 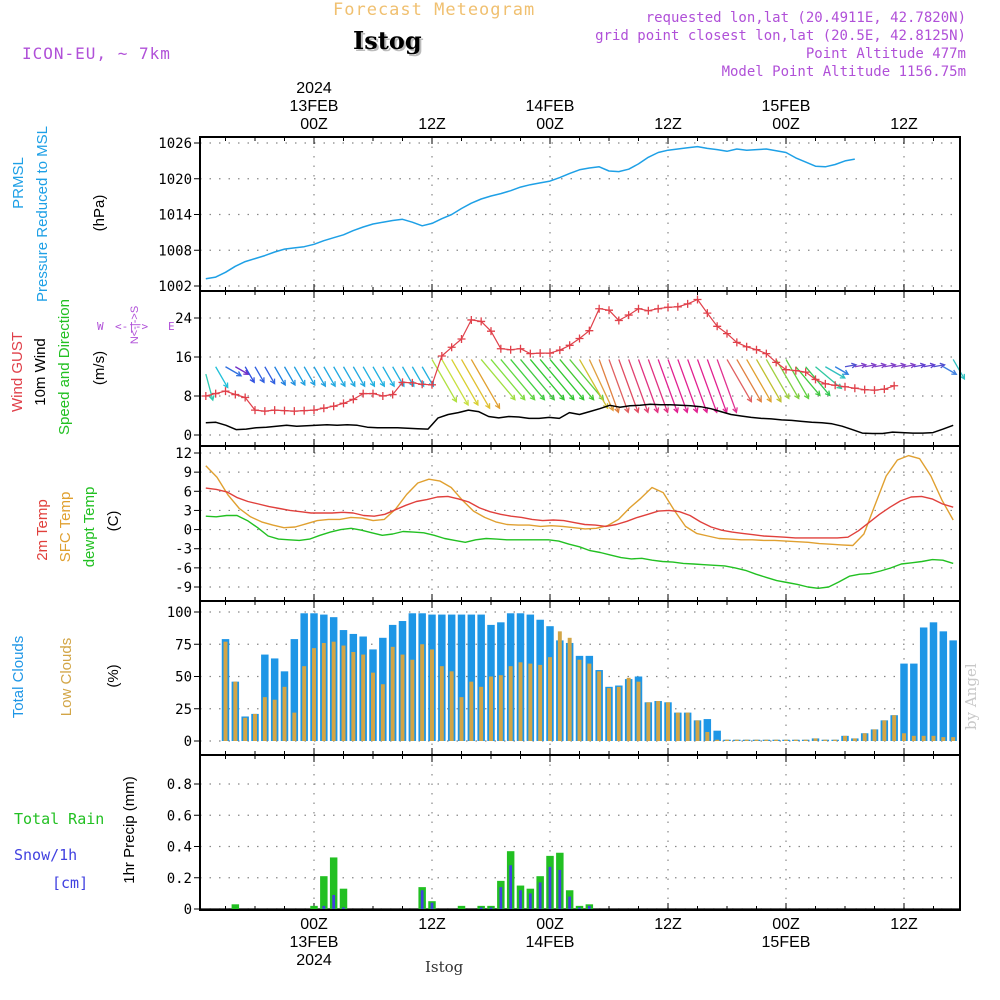 I want to click on pressure-unit: (hPa), so click(x=99, y=213).